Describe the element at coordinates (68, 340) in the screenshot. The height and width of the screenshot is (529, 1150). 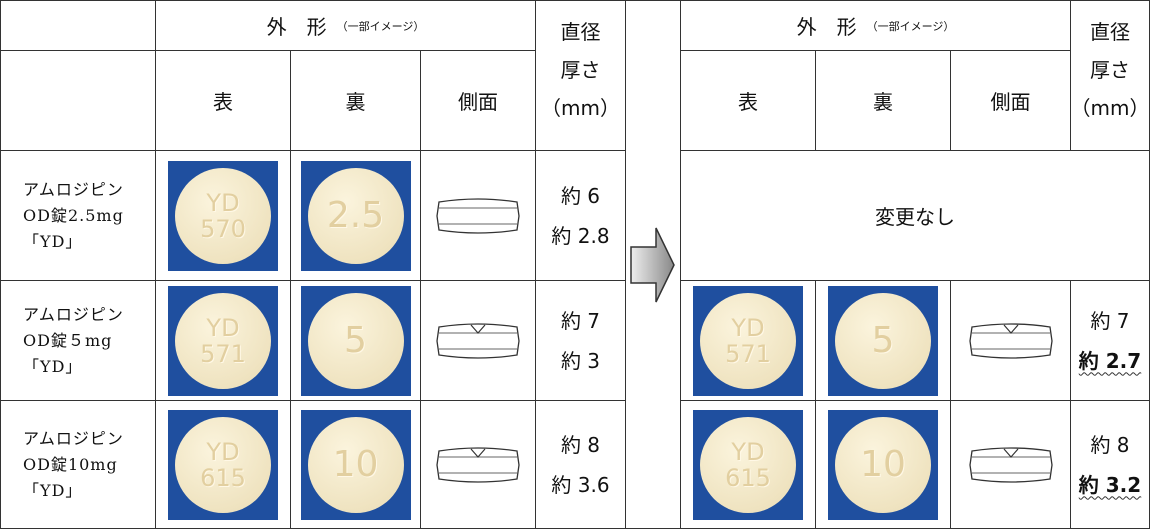
I see `name-line: OD錠５mg` at that location.